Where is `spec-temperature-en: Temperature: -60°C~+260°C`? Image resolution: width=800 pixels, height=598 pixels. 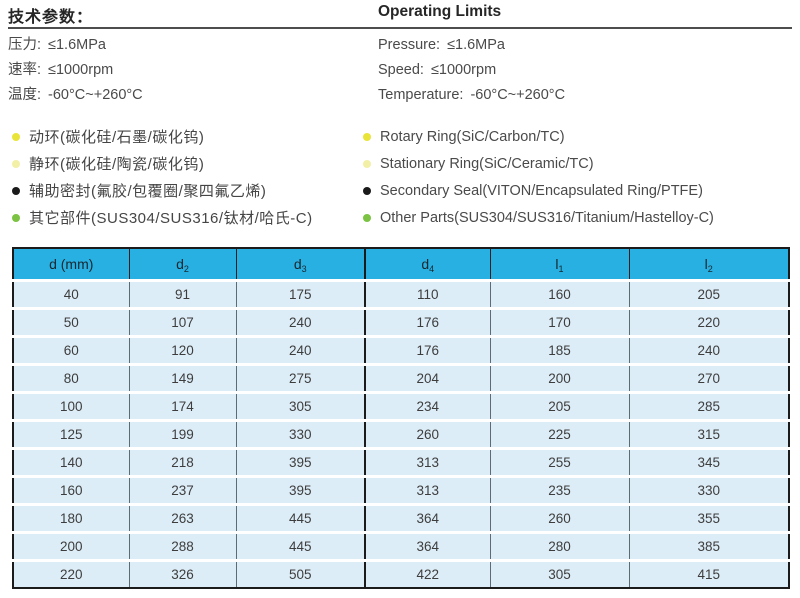
spec-temperature-en: Temperature: -60°C~+260°C is located at coordinates (471, 95).